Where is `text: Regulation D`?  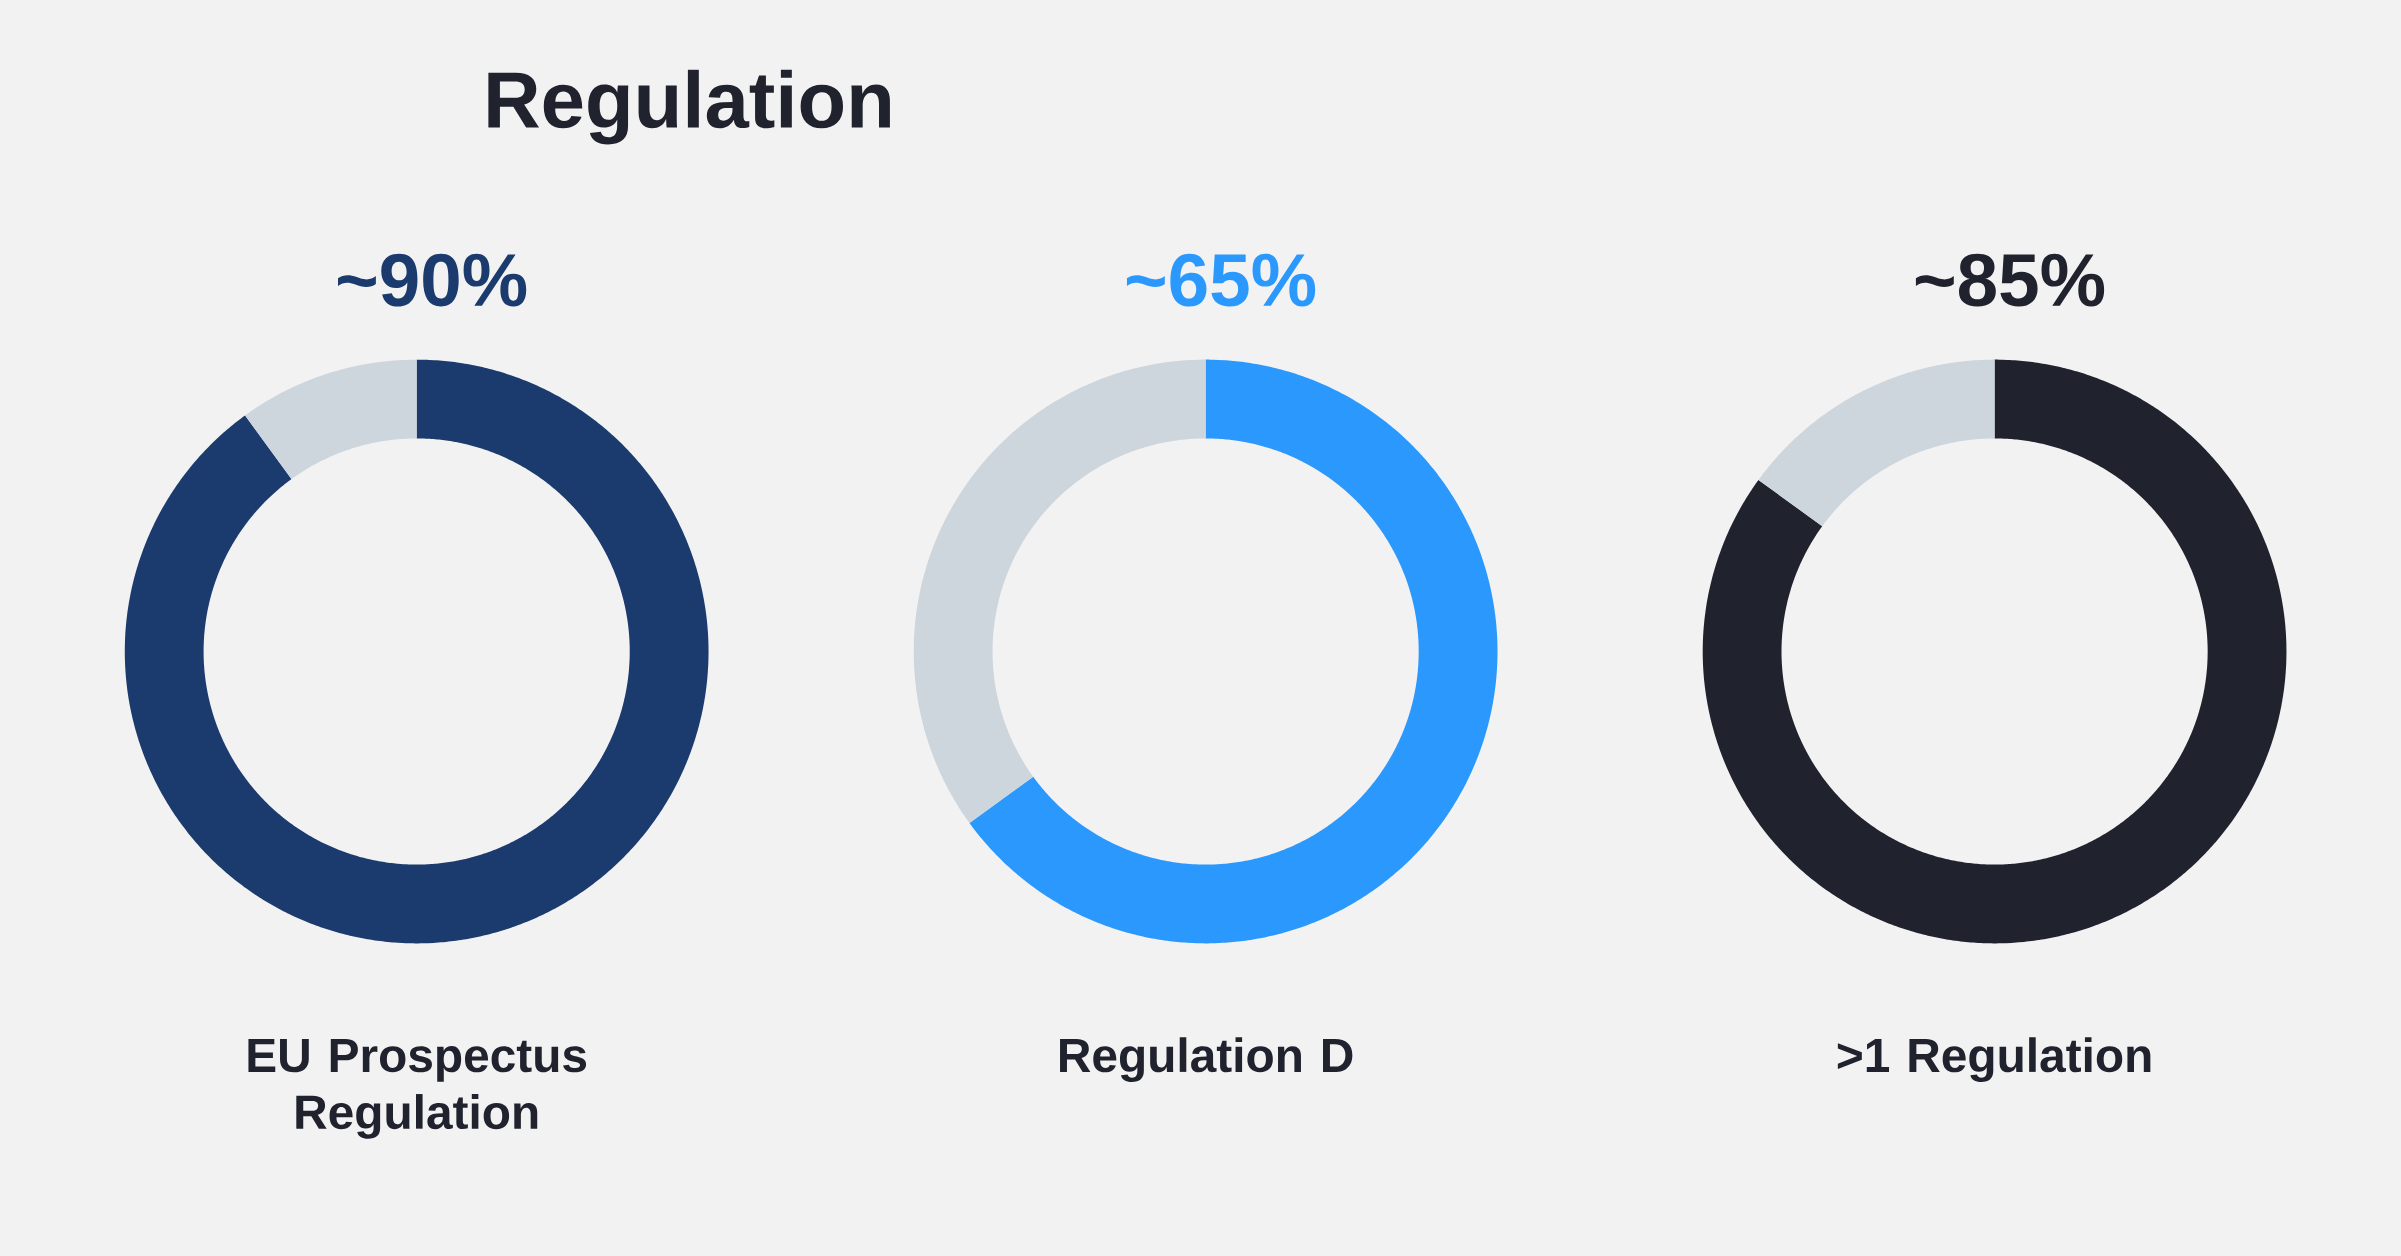
text: Regulation D is located at coordinates (1206, 1059).